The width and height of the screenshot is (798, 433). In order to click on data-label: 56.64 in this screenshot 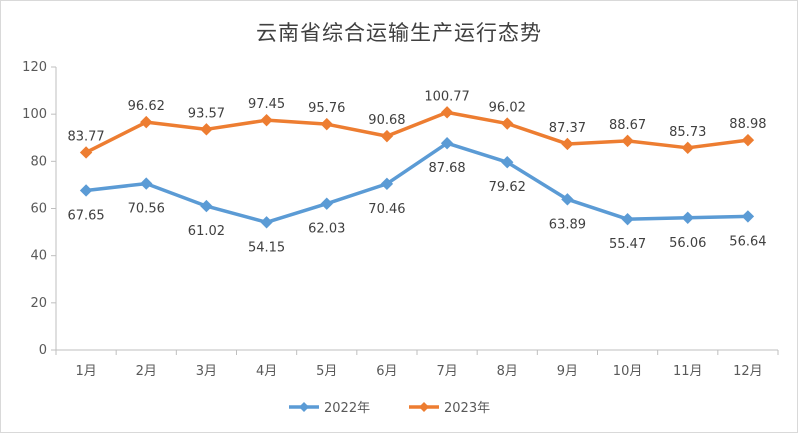, I will do `click(747, 241)`.